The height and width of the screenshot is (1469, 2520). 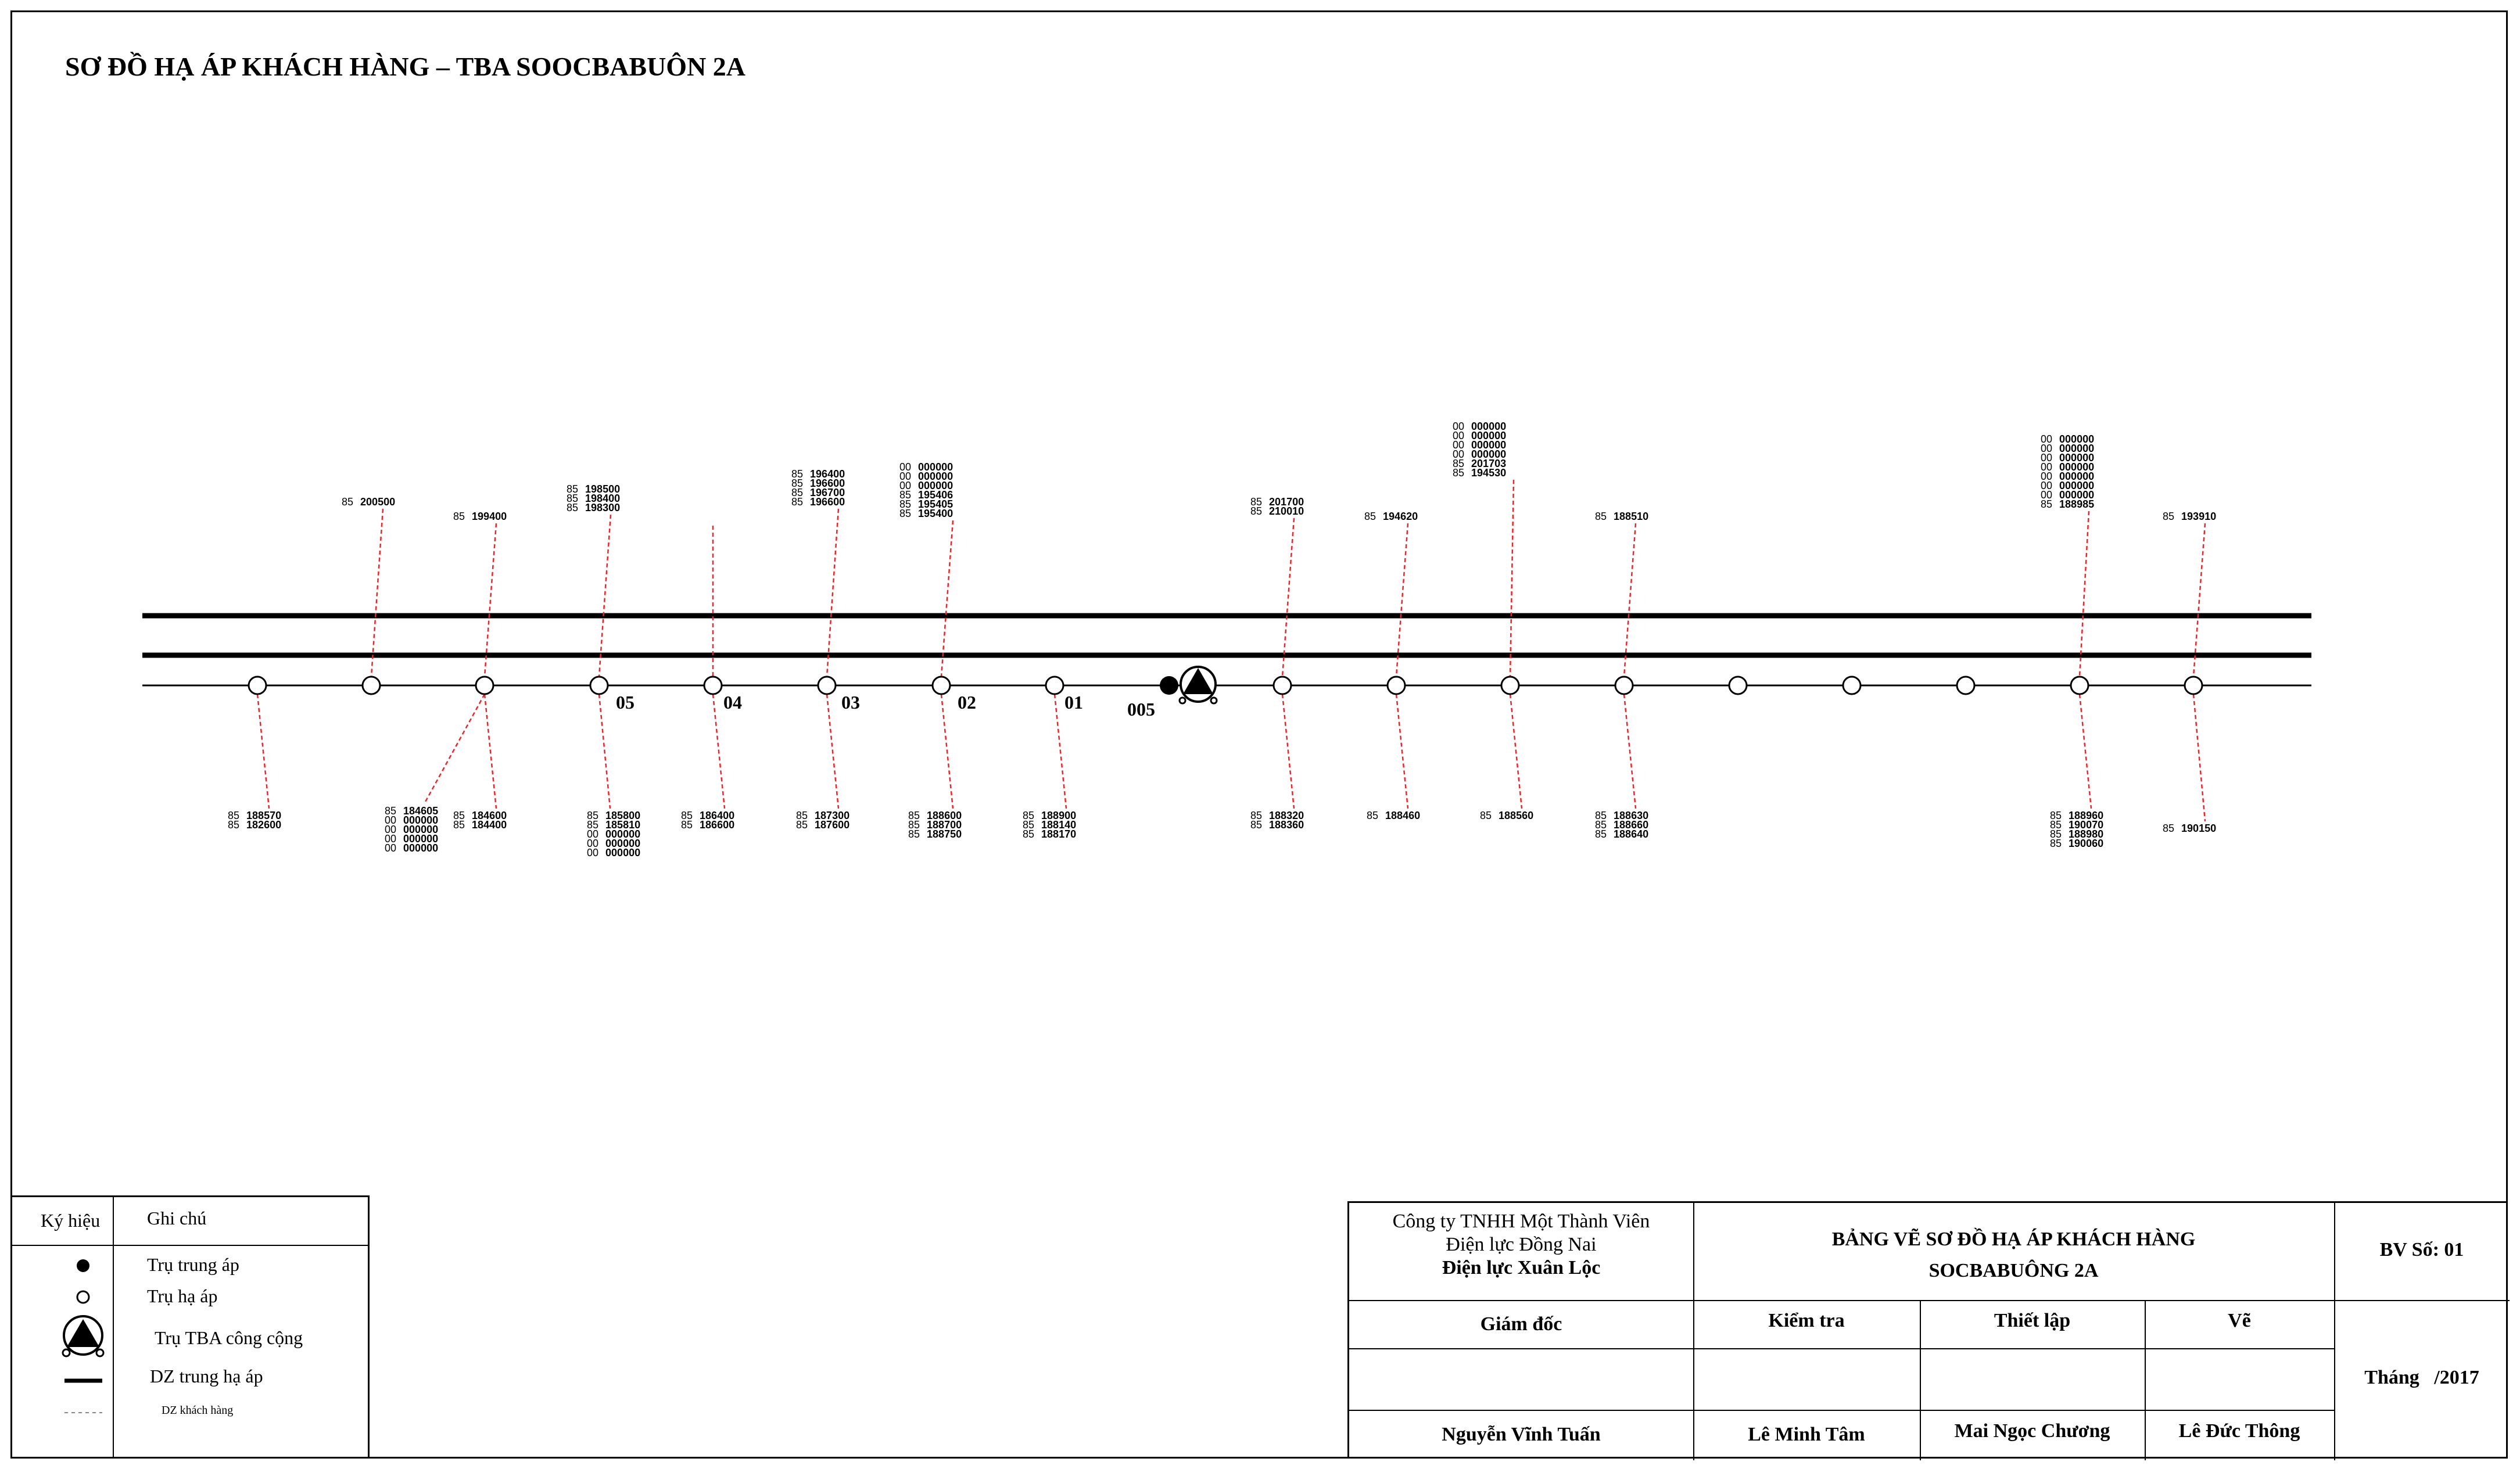 What do you see at coordinates (114, 1328) in the screenshot?
I see `legend-divider` at bounding box center [114, 1328].